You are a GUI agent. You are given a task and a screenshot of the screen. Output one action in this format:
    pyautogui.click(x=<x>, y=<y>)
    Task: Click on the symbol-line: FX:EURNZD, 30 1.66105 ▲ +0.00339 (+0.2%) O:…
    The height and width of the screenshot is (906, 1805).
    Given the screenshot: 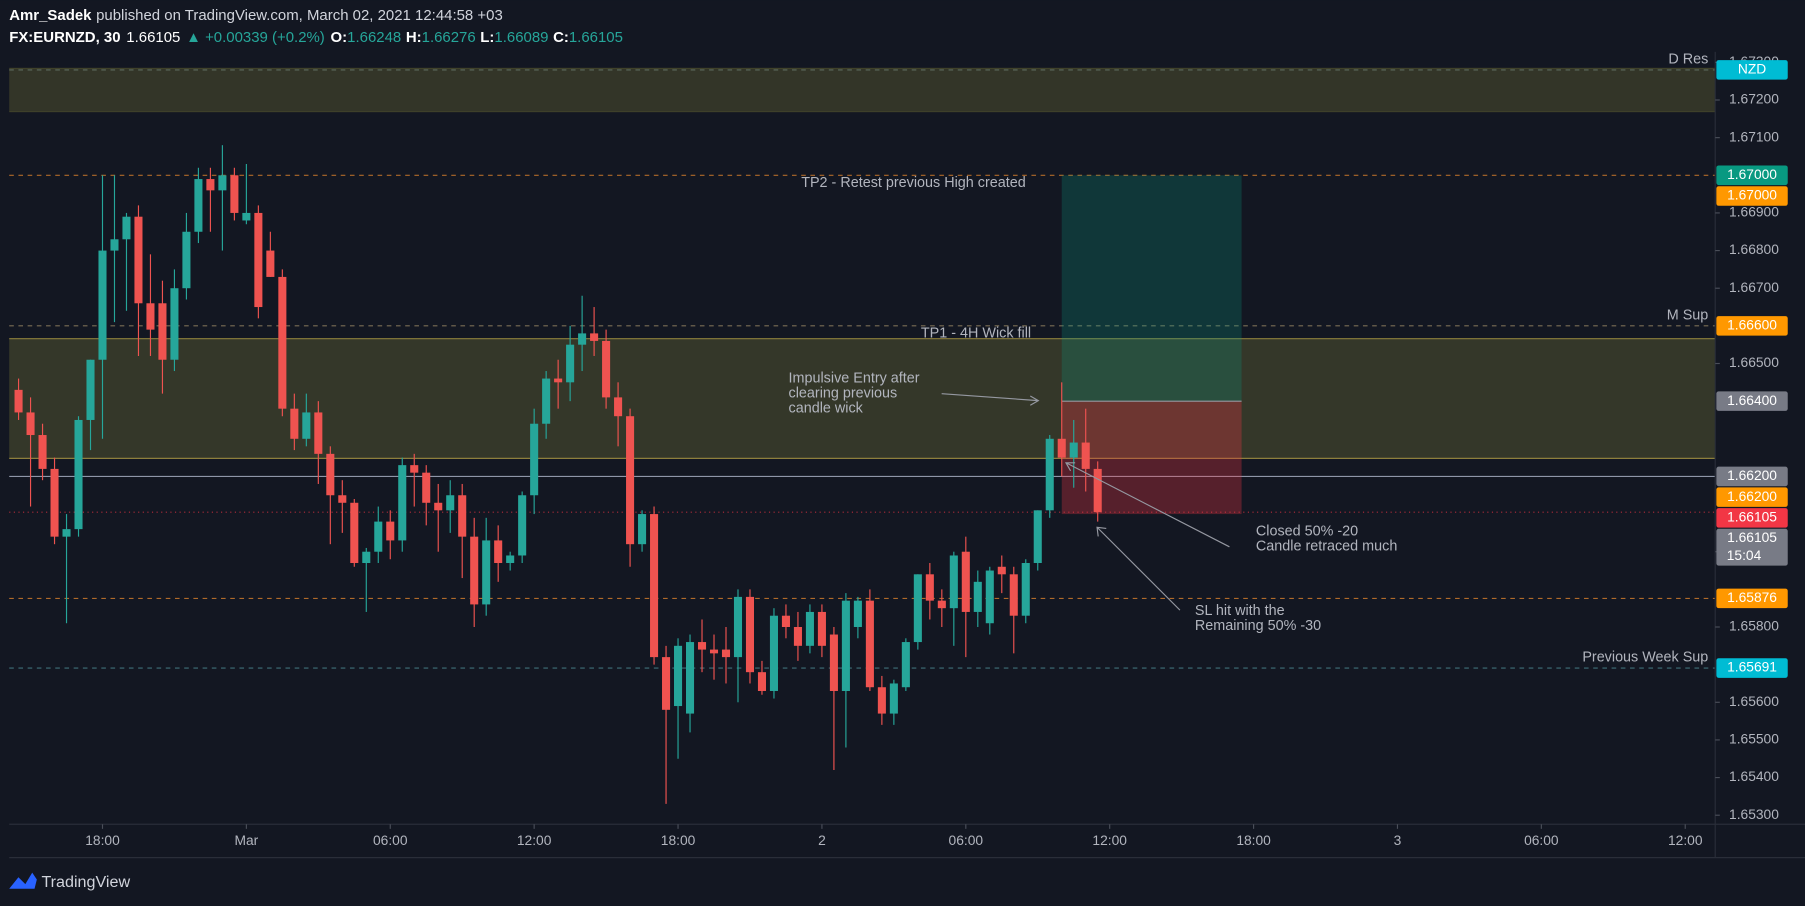 What is the action you would take?
    pyautogui.click(x=316, y=37)
    